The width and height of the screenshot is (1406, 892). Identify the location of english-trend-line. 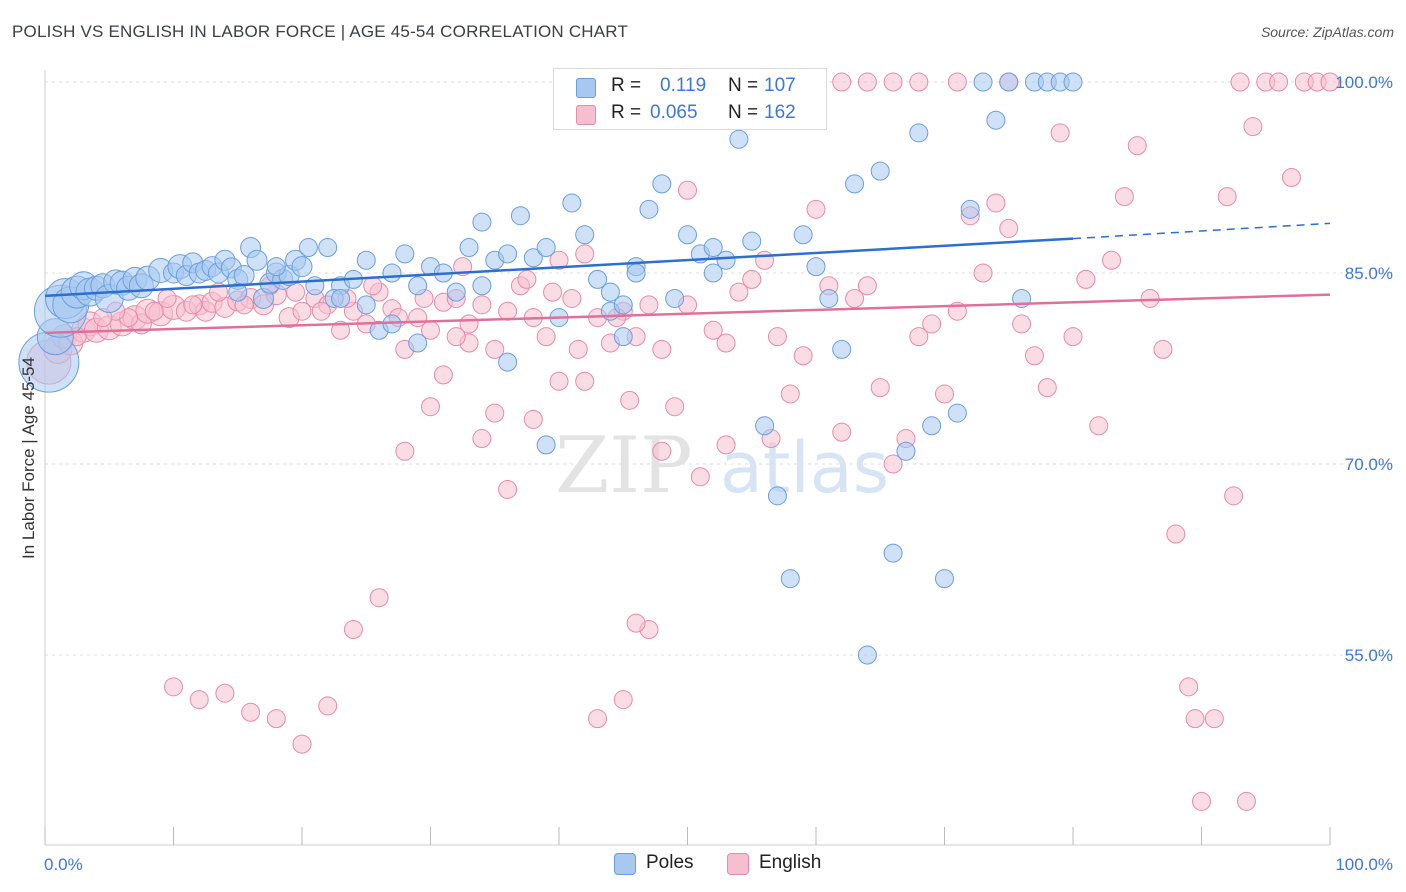
(687, 314).